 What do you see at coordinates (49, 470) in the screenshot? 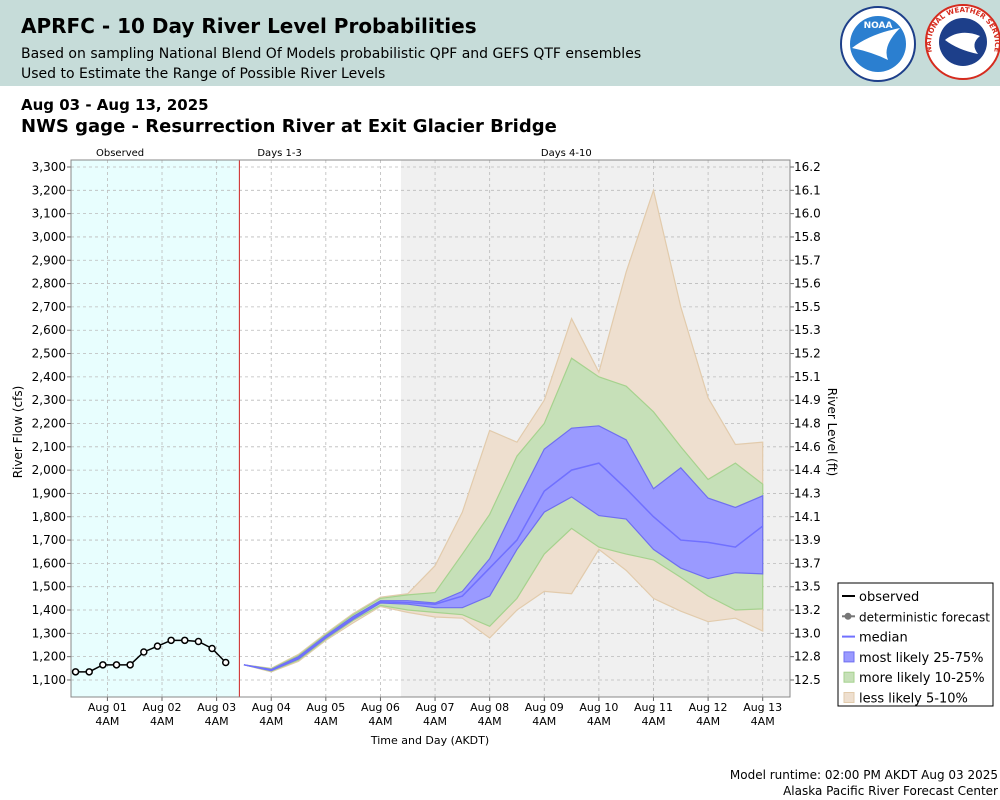
I see `y-tick-label: 2,000` at bounding box center [49, 470].